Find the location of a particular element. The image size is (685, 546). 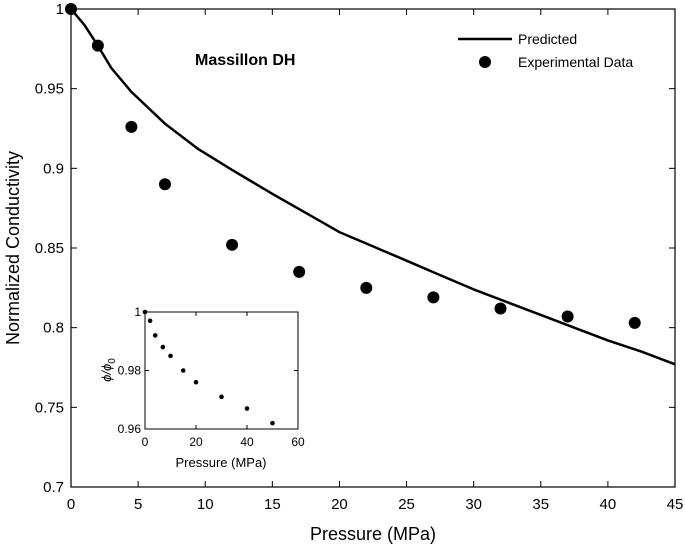

inset-x-tick-label: 60 is located at coordinates (298, 442).